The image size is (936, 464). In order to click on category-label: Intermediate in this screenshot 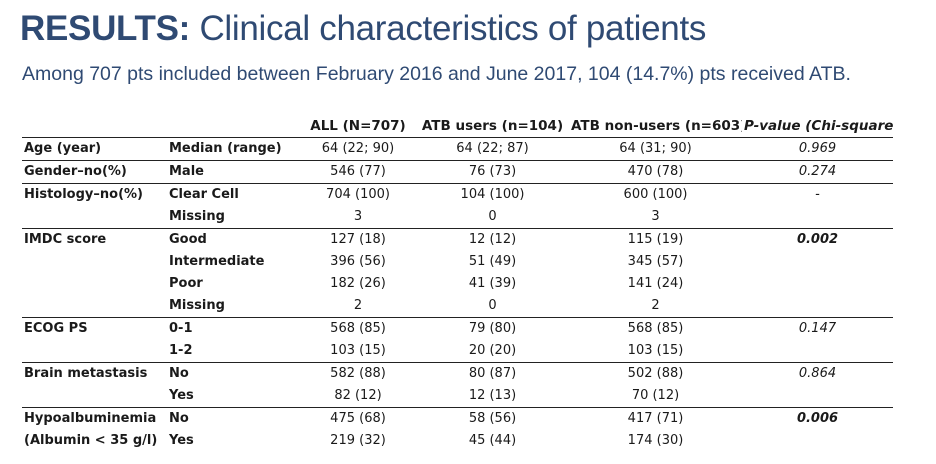, I will do `click(217, 261)`.